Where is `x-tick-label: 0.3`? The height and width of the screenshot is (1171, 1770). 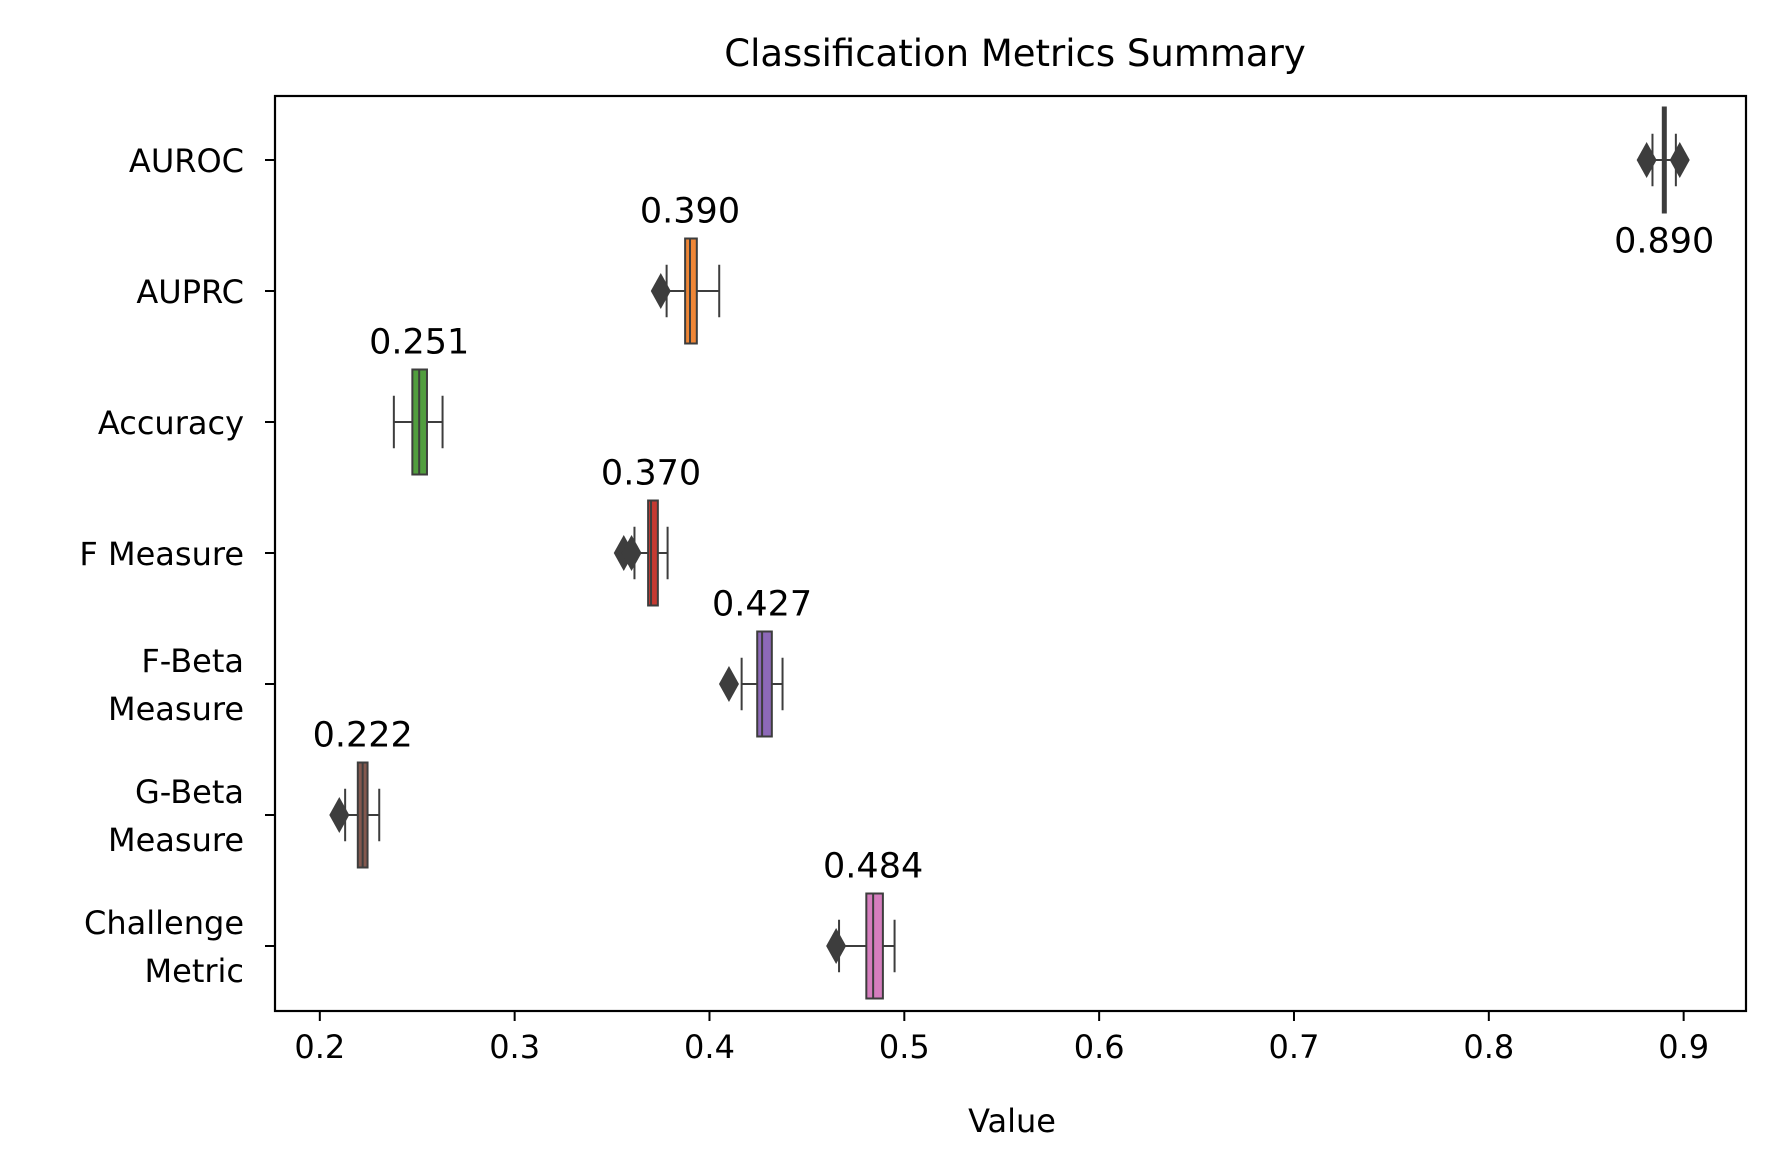
x-tick-label: 0.3 is located at coordinates (514, 1047).